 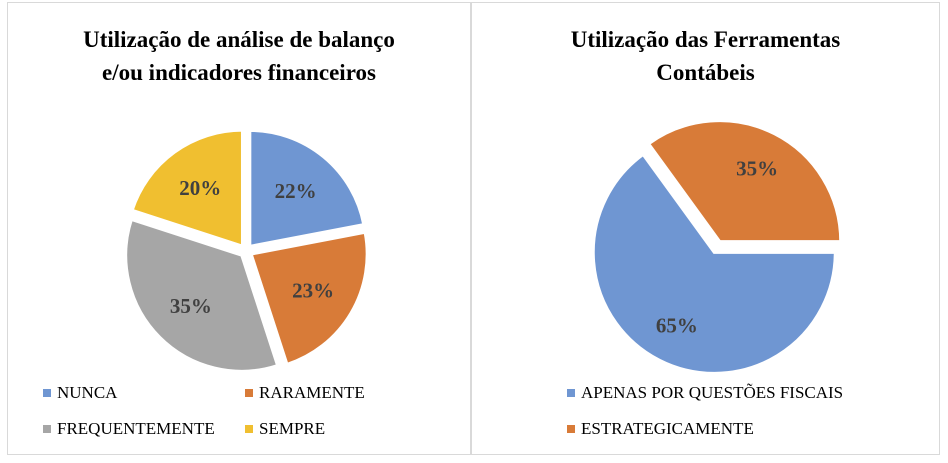 I want to click on legend-item-raramente: RARAMENTE, so click(x=305, y=393).